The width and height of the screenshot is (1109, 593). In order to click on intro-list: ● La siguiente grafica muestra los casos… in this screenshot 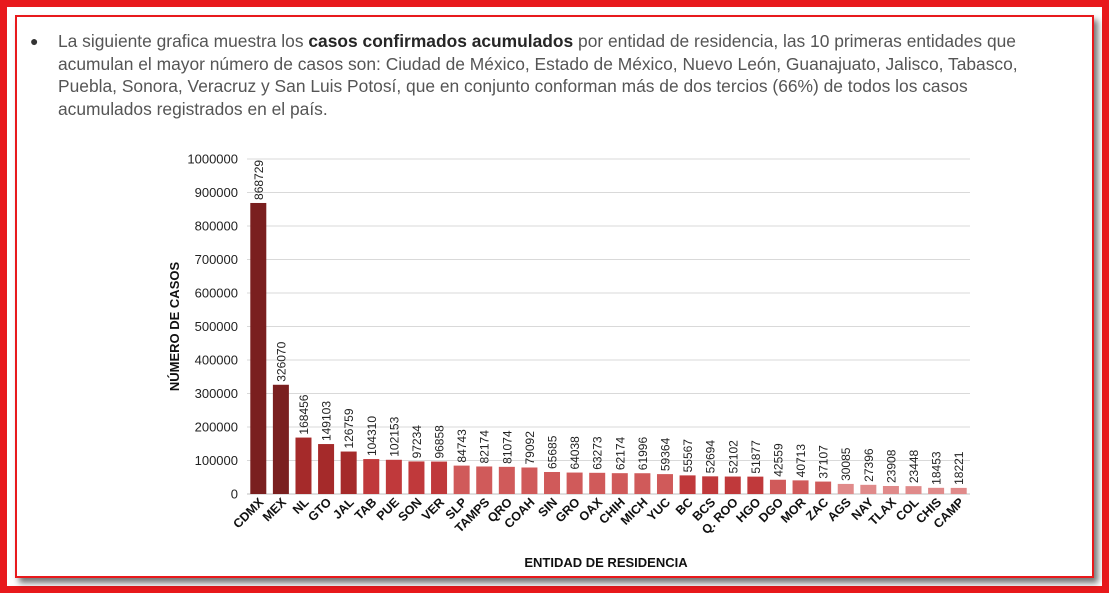, I will do `click(545, 75)`.